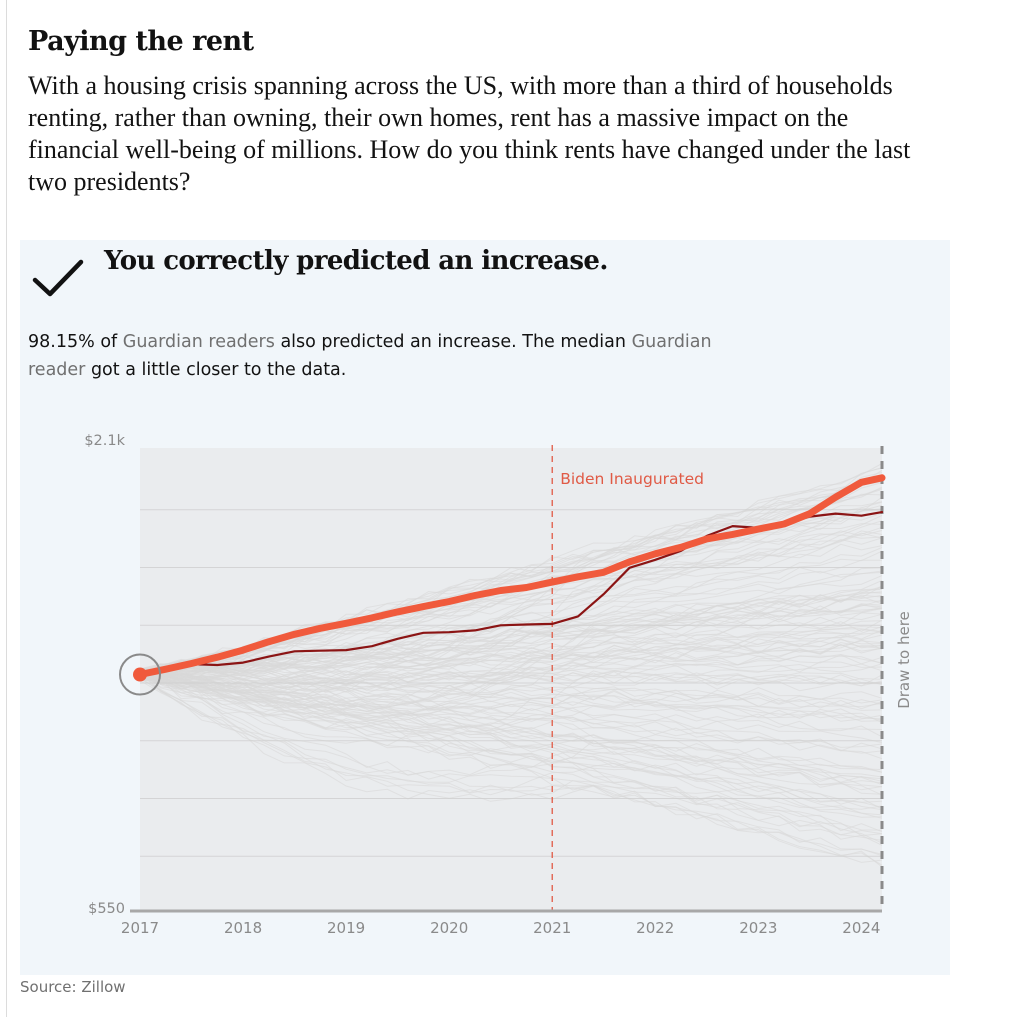  What do you see at coordinates (73, 987) in the screenshot?
I see `source-note: Source: Zillow` at bounding box center [73, 987].